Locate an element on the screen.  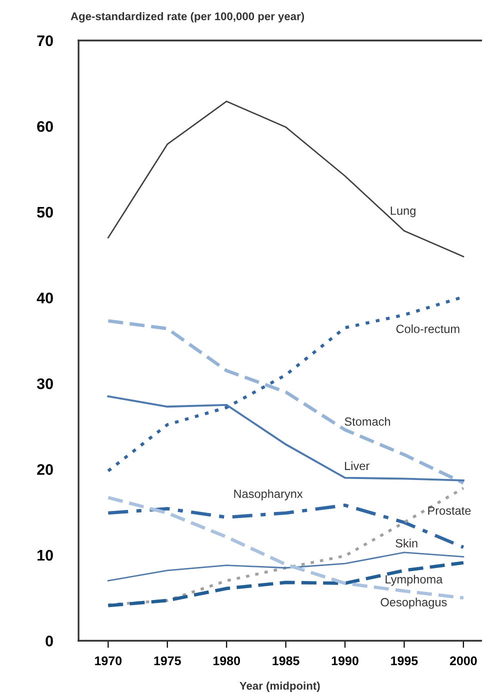
x-tick-label: 1970 is located at coordinates (108, 661).